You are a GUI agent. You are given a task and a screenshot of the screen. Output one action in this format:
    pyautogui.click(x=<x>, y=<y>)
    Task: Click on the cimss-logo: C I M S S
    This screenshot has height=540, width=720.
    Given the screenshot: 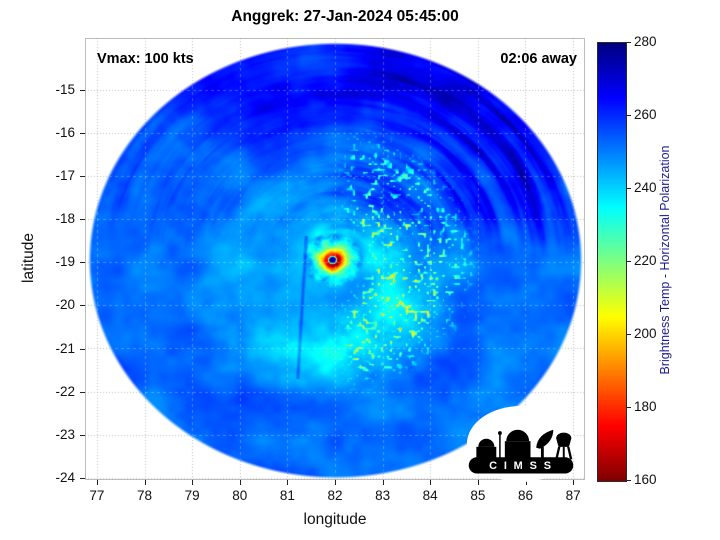 What is the action you would take?
    pyautogui.click(x=521, y=444)
    